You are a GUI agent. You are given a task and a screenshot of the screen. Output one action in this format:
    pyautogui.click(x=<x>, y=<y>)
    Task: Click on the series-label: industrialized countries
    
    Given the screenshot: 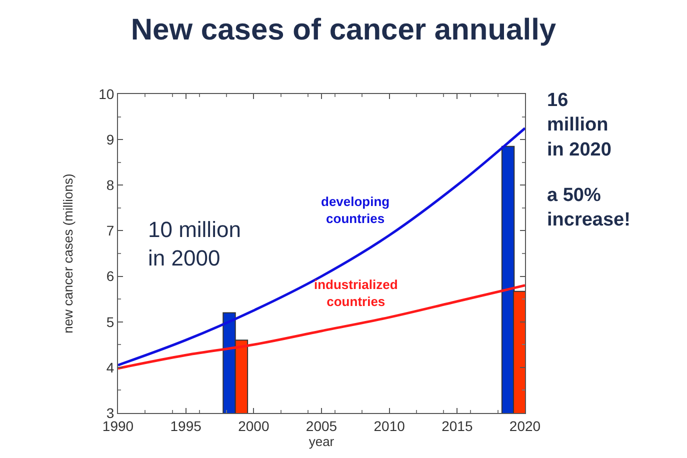 What is the action you would take?
    pyautogui.click(x=356, y=293)
    